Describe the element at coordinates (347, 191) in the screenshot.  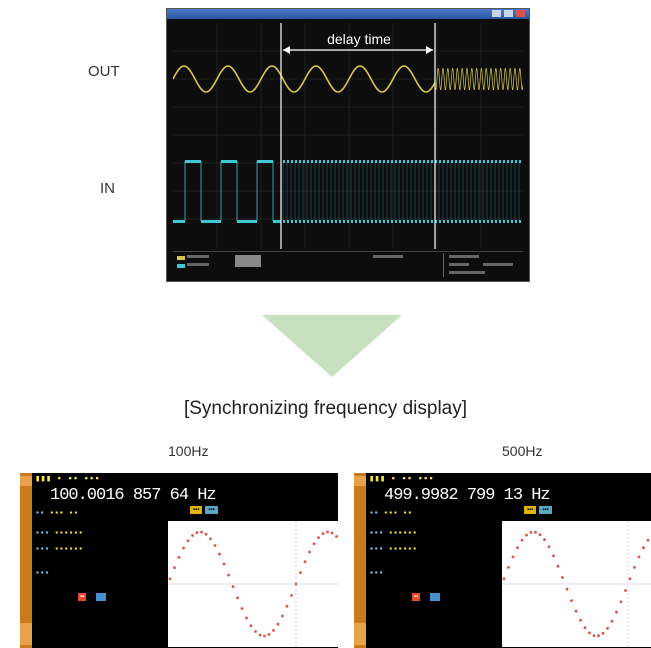
I see `in-pulse-waveform` at that location.